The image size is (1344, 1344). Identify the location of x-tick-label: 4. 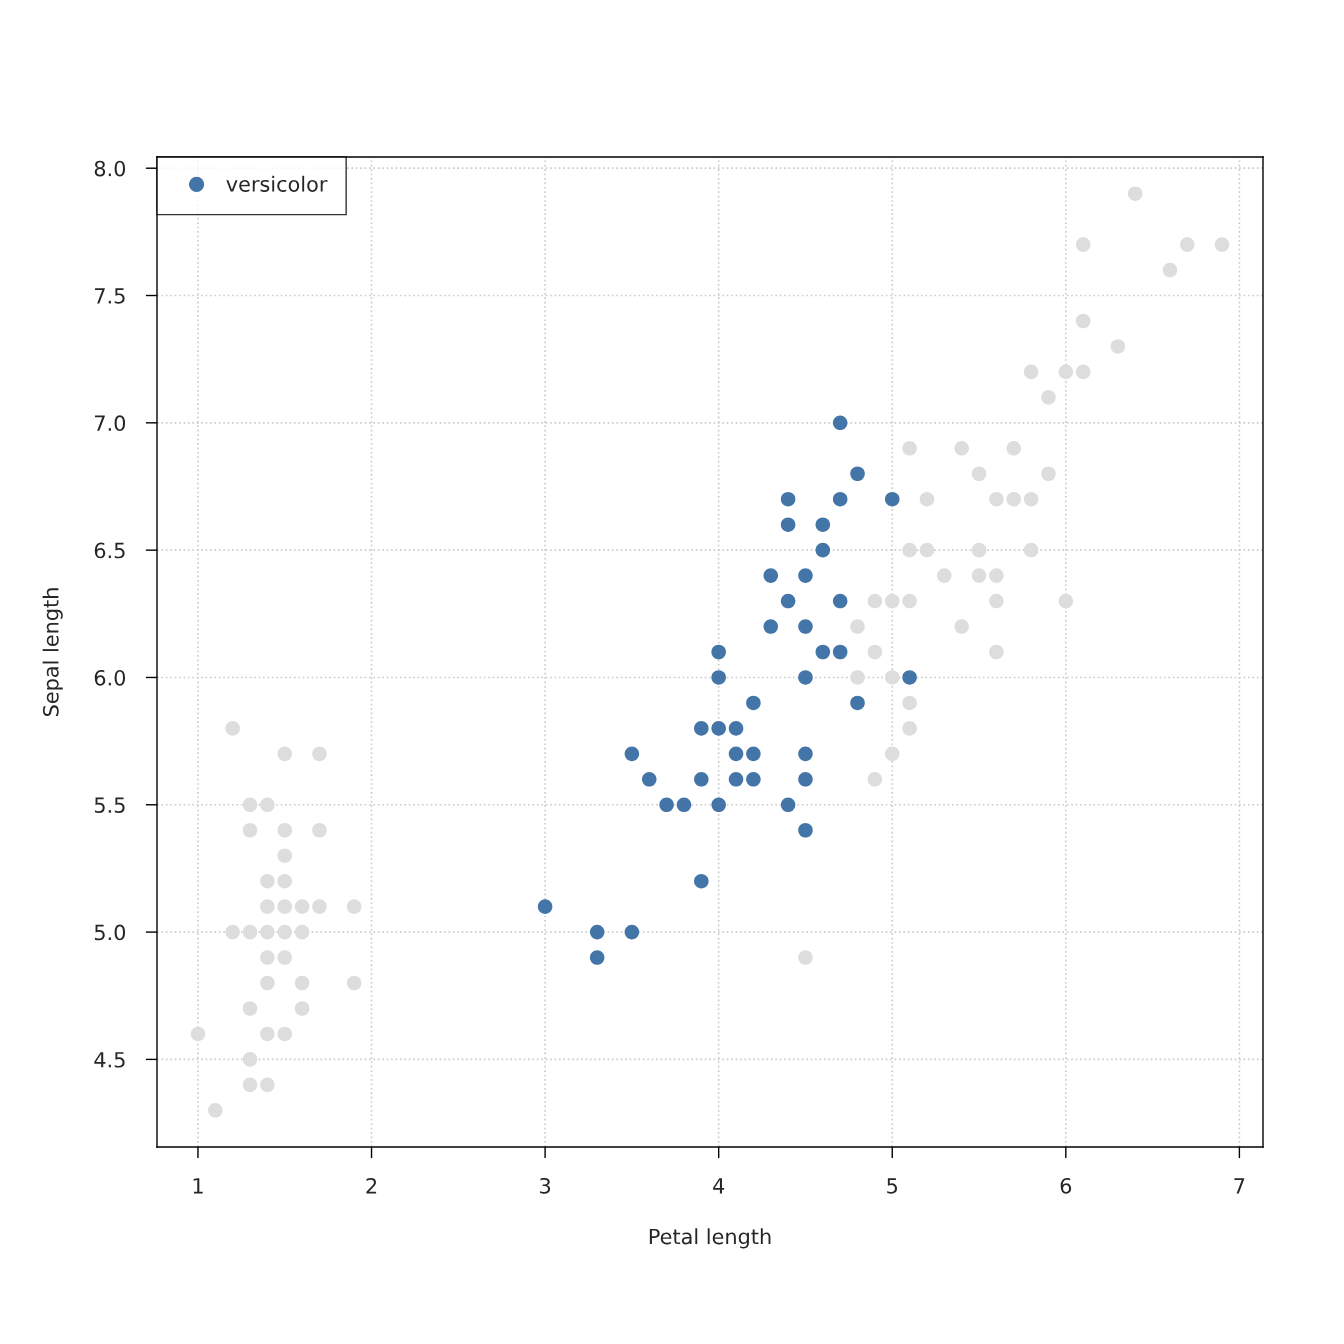
(719, 1186).